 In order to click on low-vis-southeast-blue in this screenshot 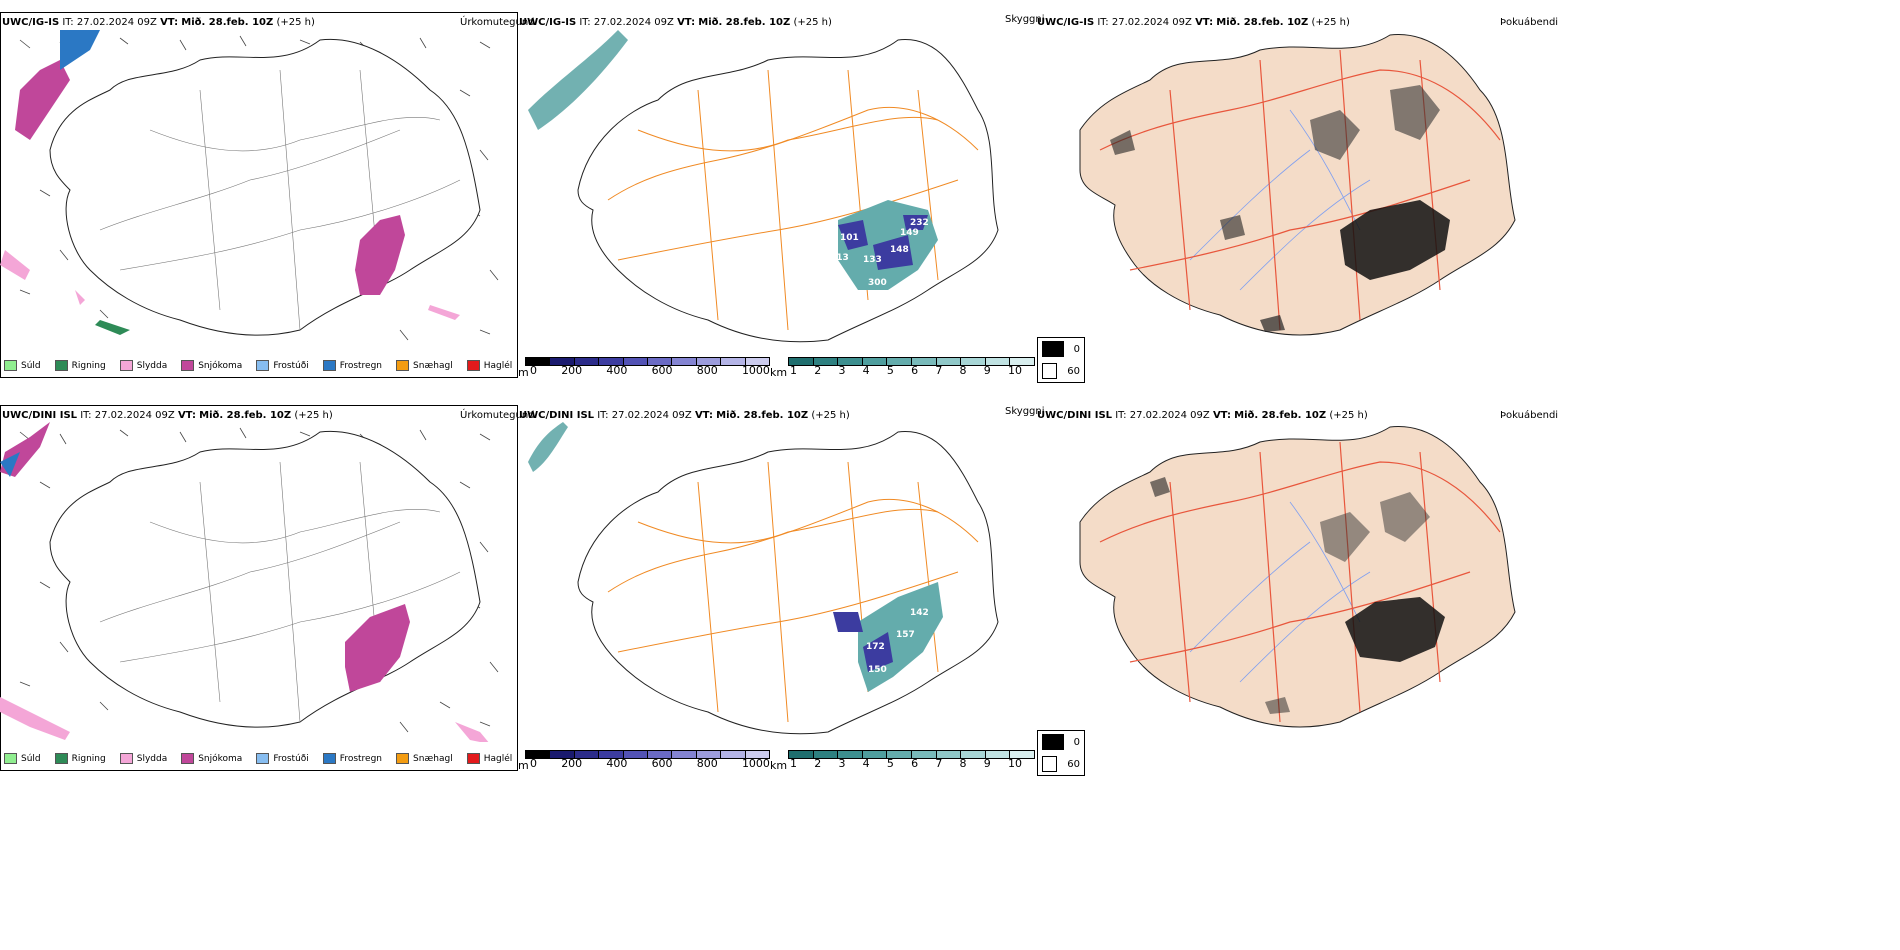, I will do `click(863, 642)`.